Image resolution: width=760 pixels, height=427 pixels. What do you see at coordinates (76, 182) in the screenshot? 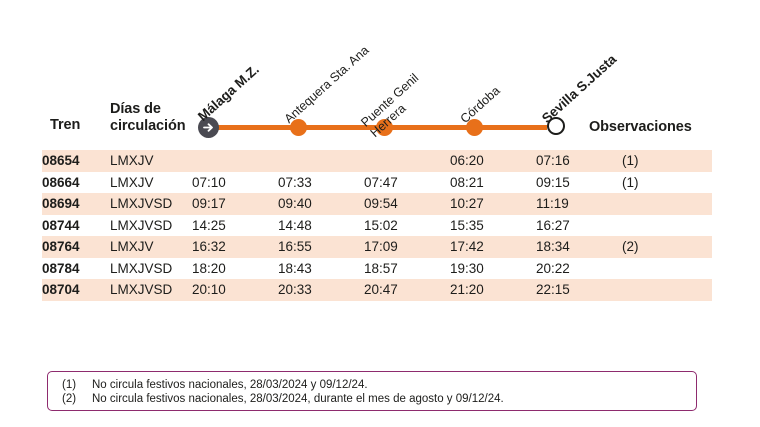
I see `train-number: 08664` at bounding box center [76, 182].